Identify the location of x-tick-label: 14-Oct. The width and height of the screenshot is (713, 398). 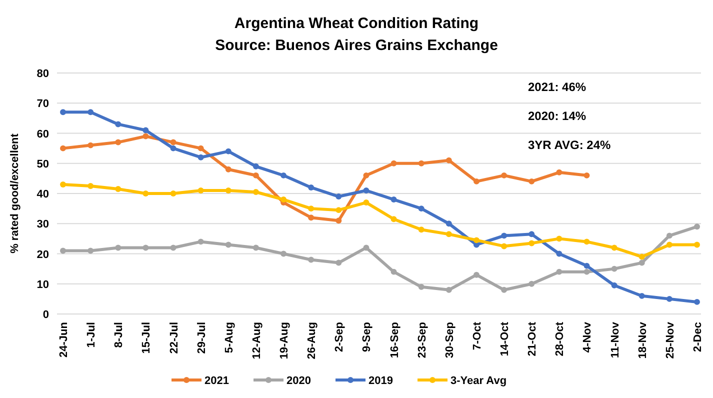
(505, 339).